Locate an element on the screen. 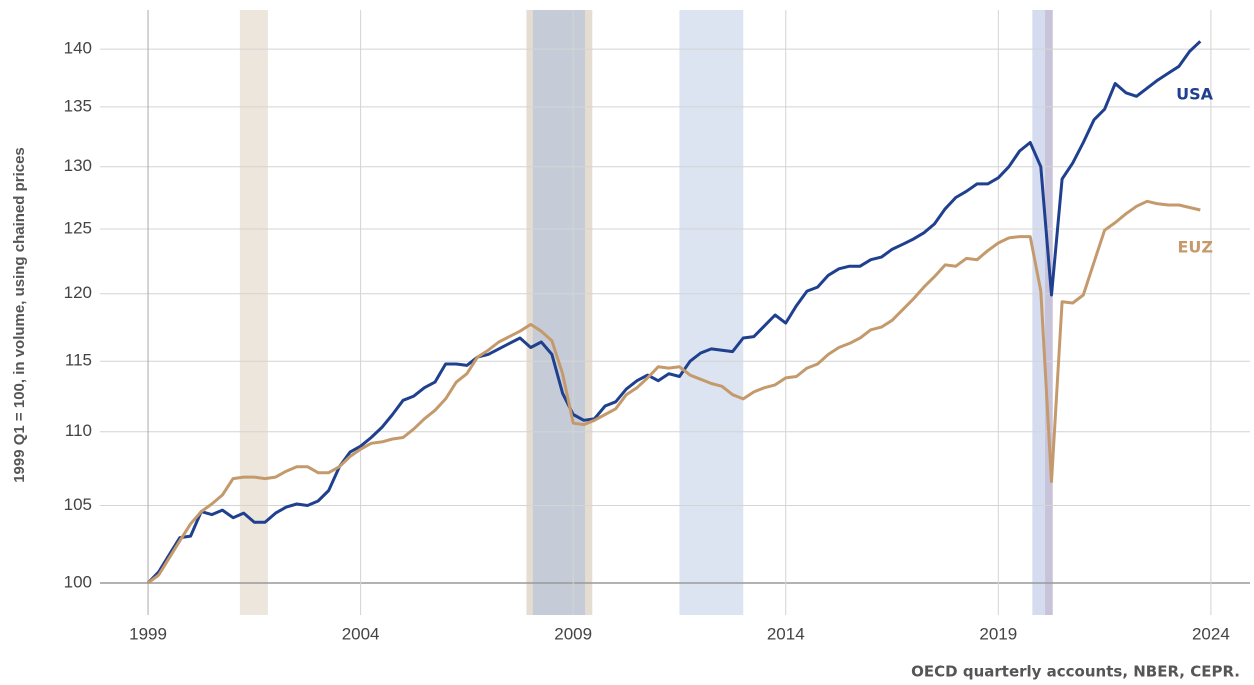 This screenshot has height=685, width=1254. y-tick-label: 115 is located at coordinates (78, 360).